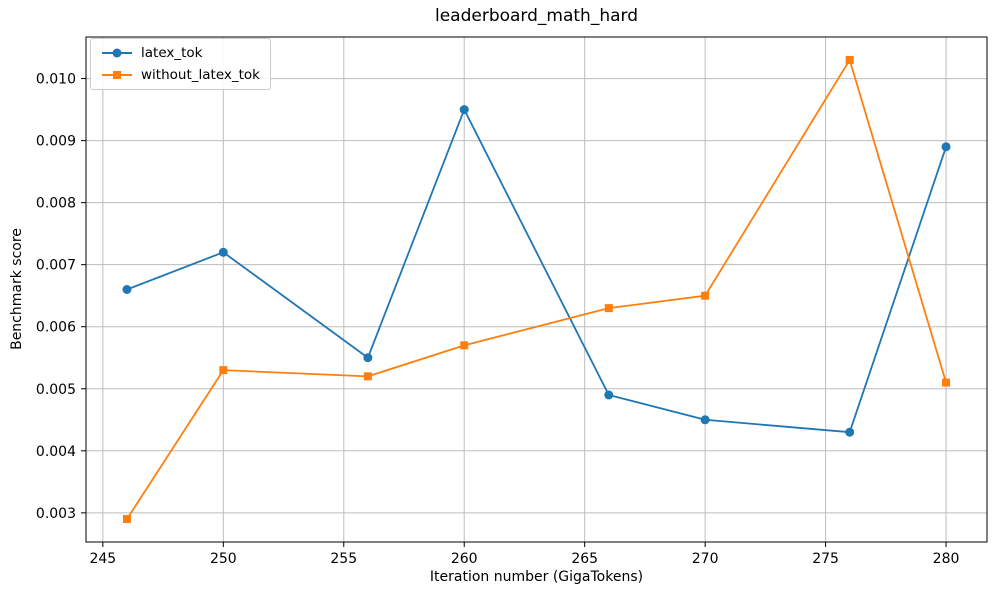  What do you see at coordinates (56, 266) in the screenshot?
I see `y-tick-label: 0.007` at bounding box center [56, 266].